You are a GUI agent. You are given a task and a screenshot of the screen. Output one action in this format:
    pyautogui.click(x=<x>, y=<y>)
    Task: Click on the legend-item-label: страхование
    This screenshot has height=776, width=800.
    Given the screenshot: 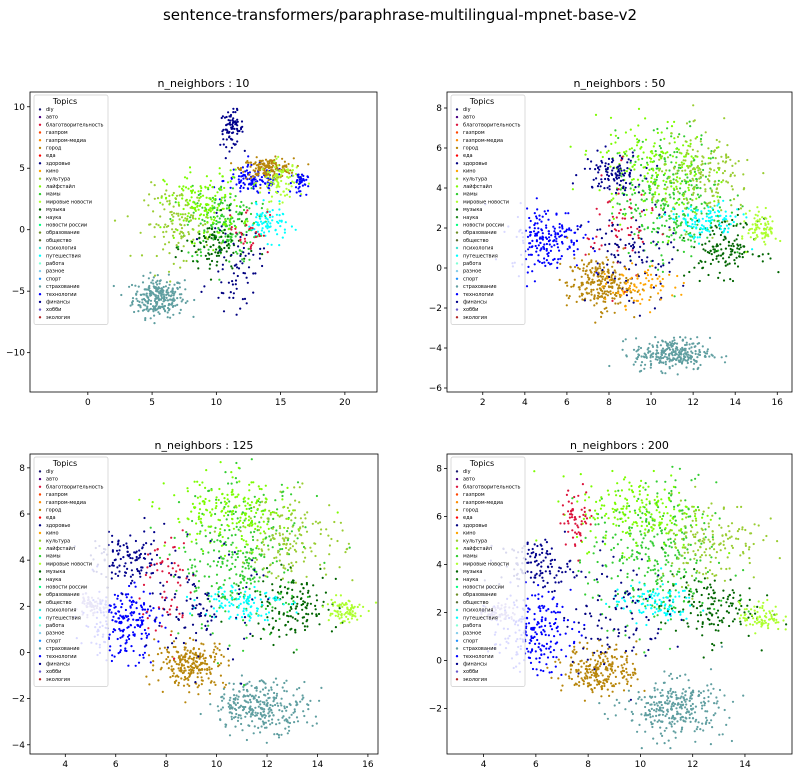 What is the action you would take?
    pyautogui.click(x=63, y=287)
    